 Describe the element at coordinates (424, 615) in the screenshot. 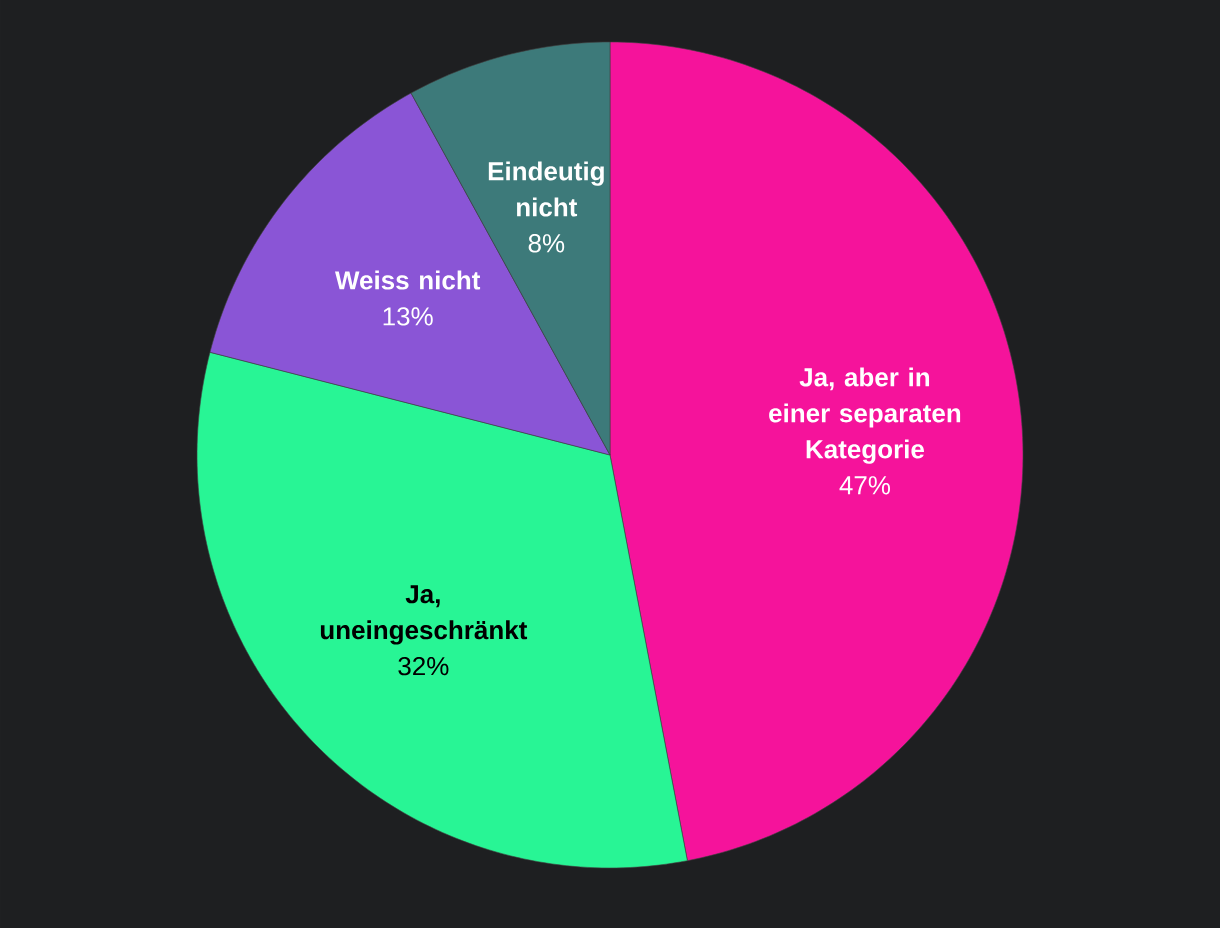

I see `slice-label: Ja, uneingeschränkt` at that location.